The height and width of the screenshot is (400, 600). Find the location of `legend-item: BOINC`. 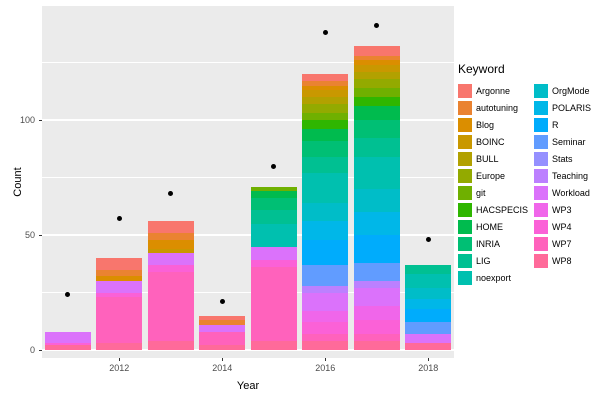

legend-item: BOINC is located at coordinates (496, 141).